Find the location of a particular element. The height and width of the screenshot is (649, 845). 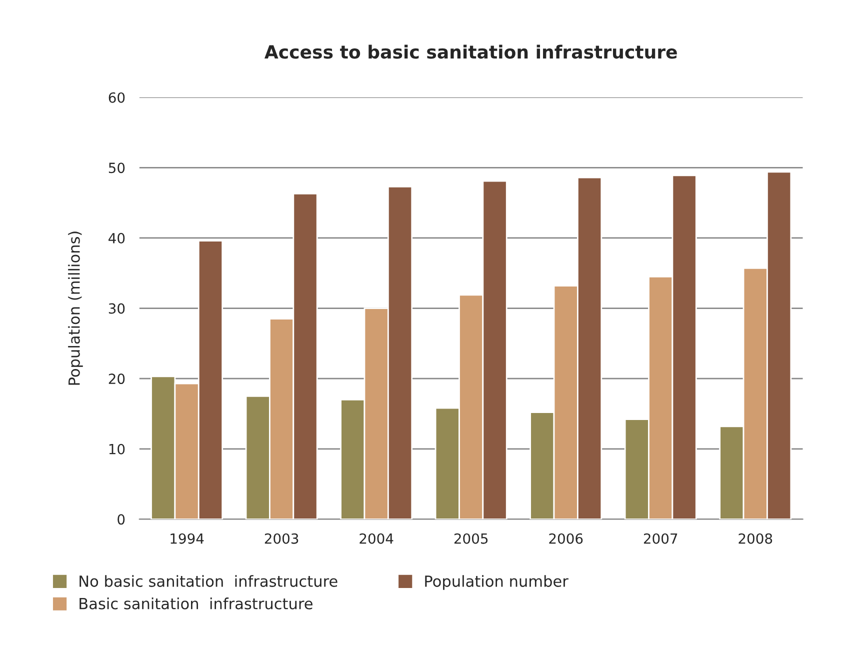

x-tick-label: 2005 is located at coordinates (471, 538).